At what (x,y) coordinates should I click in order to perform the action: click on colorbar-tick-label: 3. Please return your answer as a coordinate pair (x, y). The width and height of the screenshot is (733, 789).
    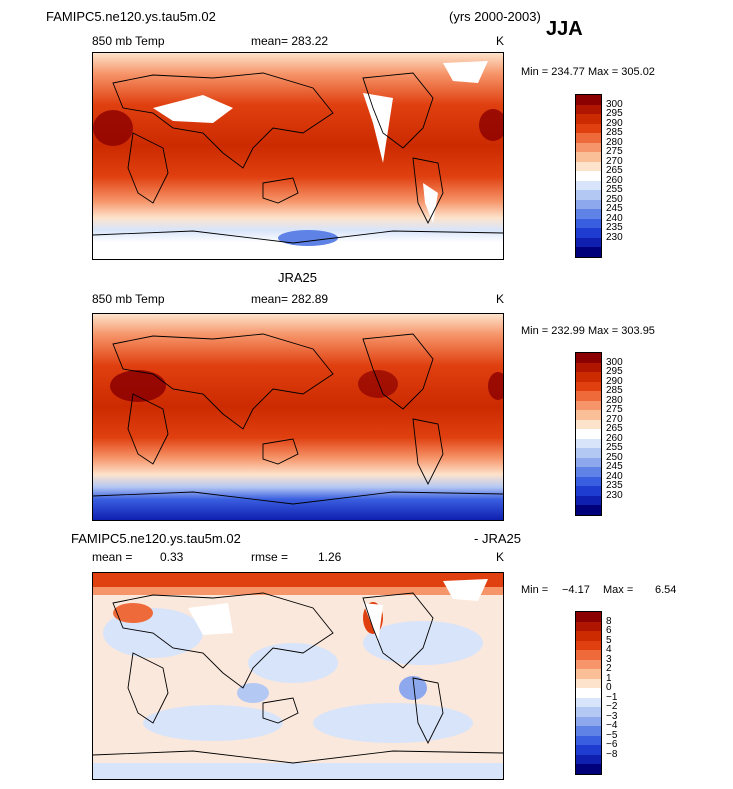
    Looking at the image, I should click on (609, 659).